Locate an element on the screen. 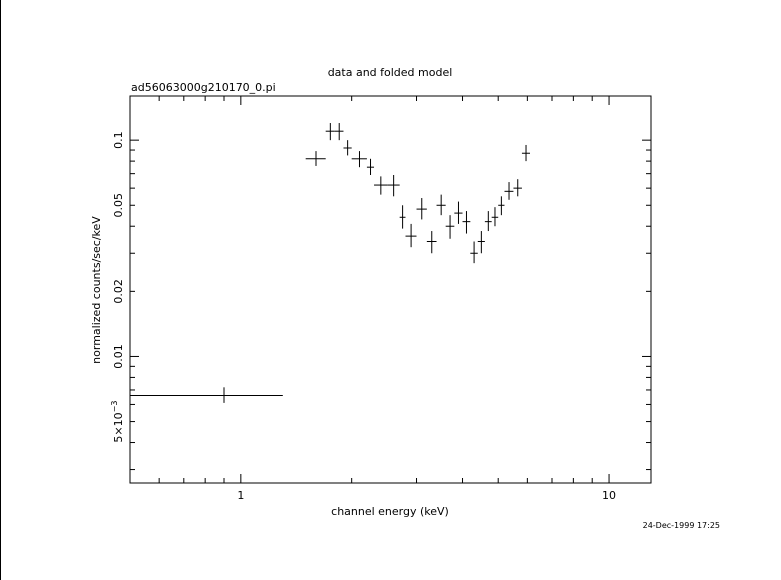 This screenshot has height=580, width=781. timestamp-label: 24-Dec-1999 17:25 is located at coordinates (681, 525).